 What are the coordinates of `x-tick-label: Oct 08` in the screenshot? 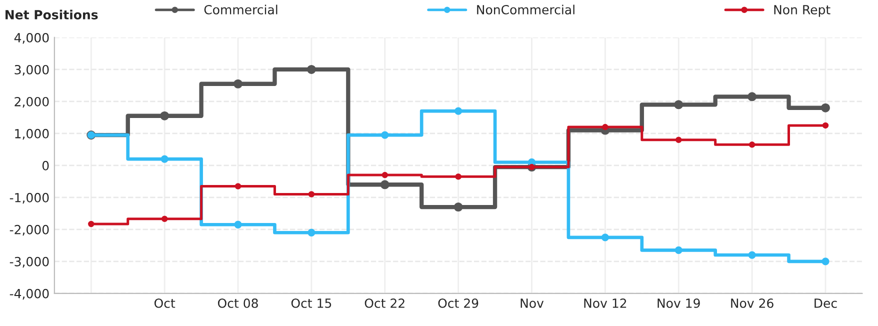 It's located at (238, 303).